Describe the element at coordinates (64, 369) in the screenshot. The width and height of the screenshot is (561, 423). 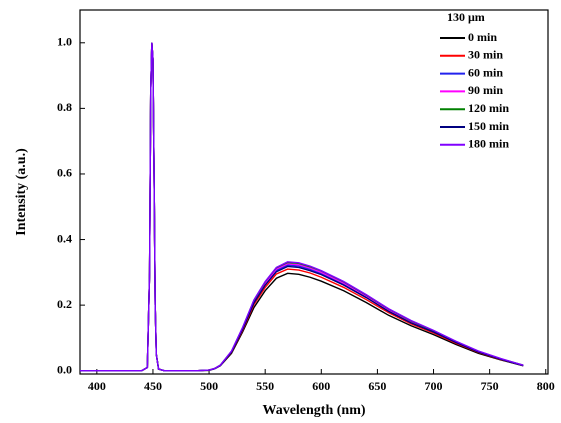
I see `y-tick-label: 0.0` at that location.